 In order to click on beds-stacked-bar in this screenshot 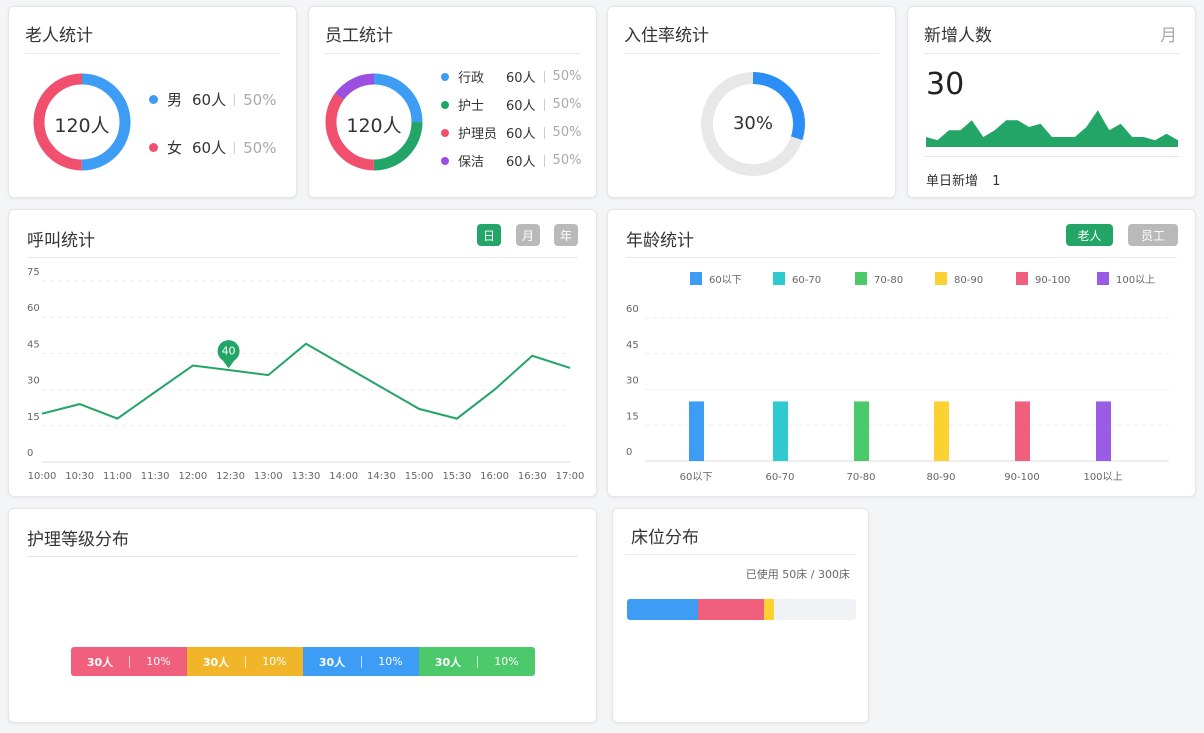, I will do `click(741, 609)`.